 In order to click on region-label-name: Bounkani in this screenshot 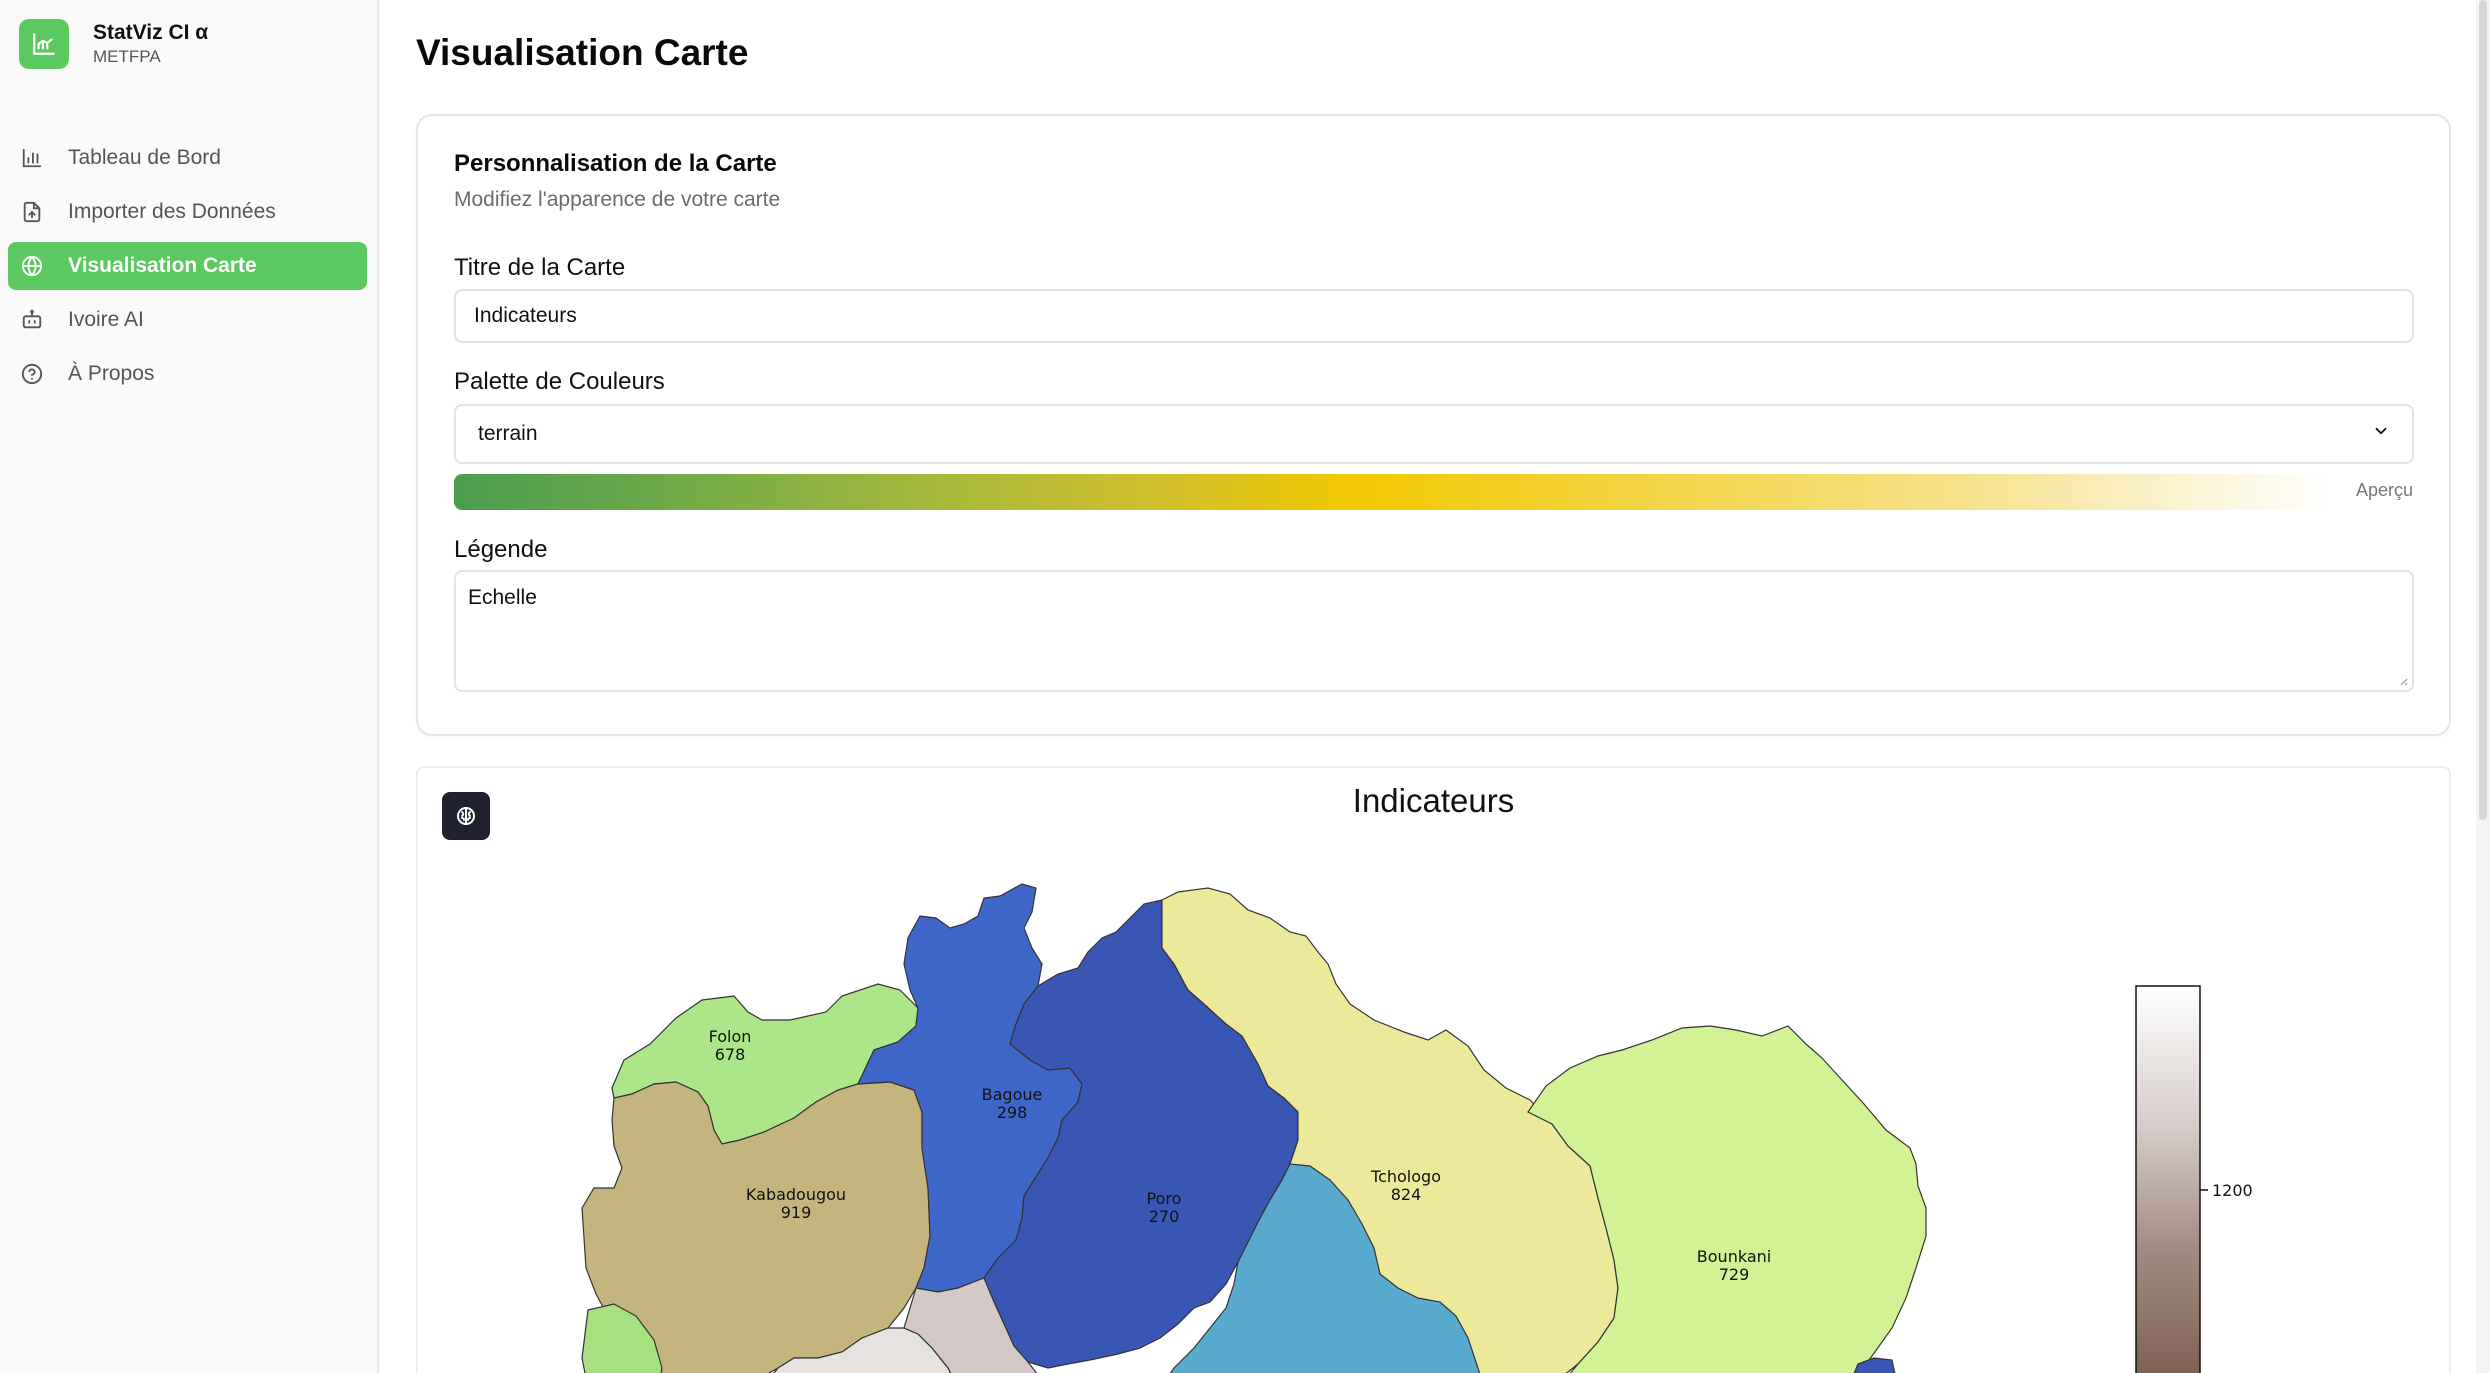, I will do `click(1734, 1256)`.